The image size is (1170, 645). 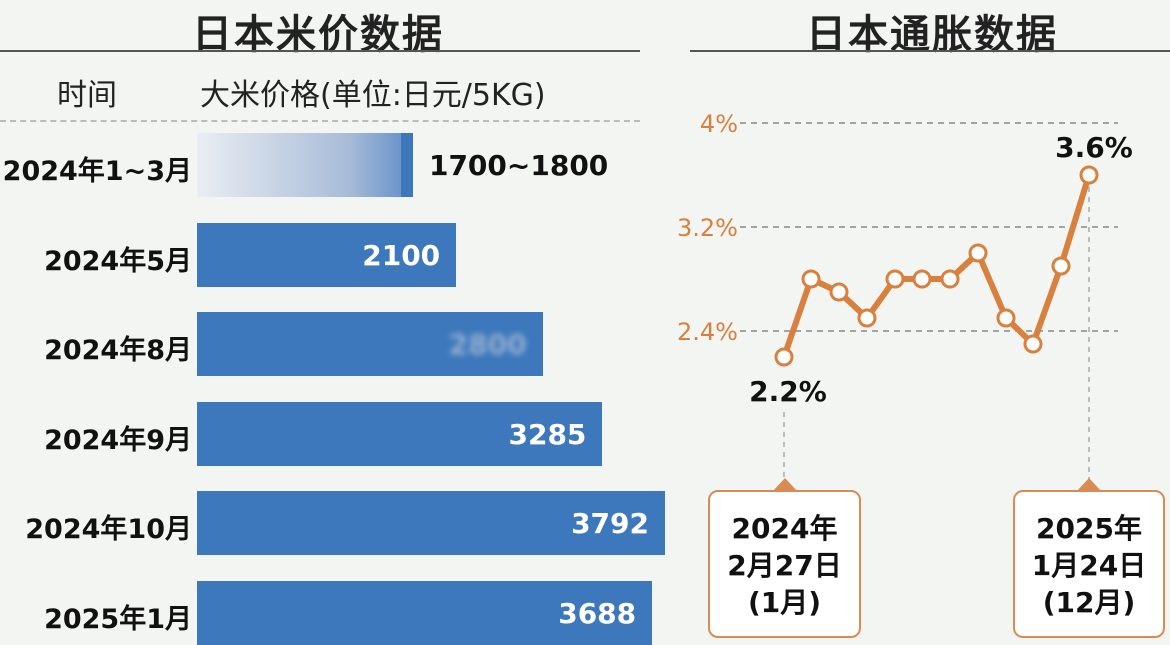 What do you see at coordinates (784, 528) in the screenshot?
I see `callout-start-year: 2024年` at bounding box center [784, 528].